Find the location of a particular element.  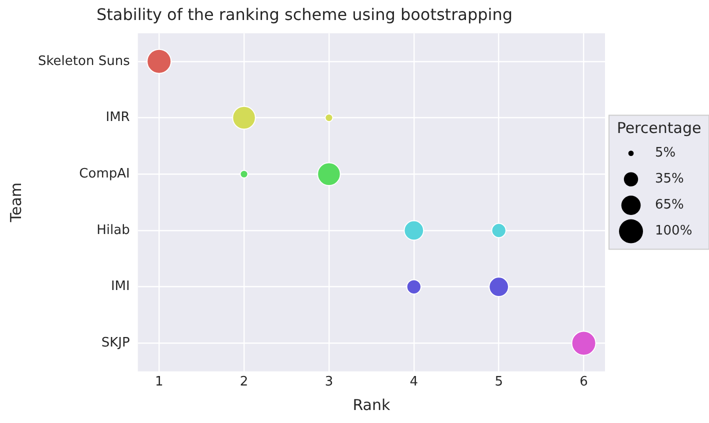

y-tick-label: Skeleton Suns is located at coordinates (84, 61).